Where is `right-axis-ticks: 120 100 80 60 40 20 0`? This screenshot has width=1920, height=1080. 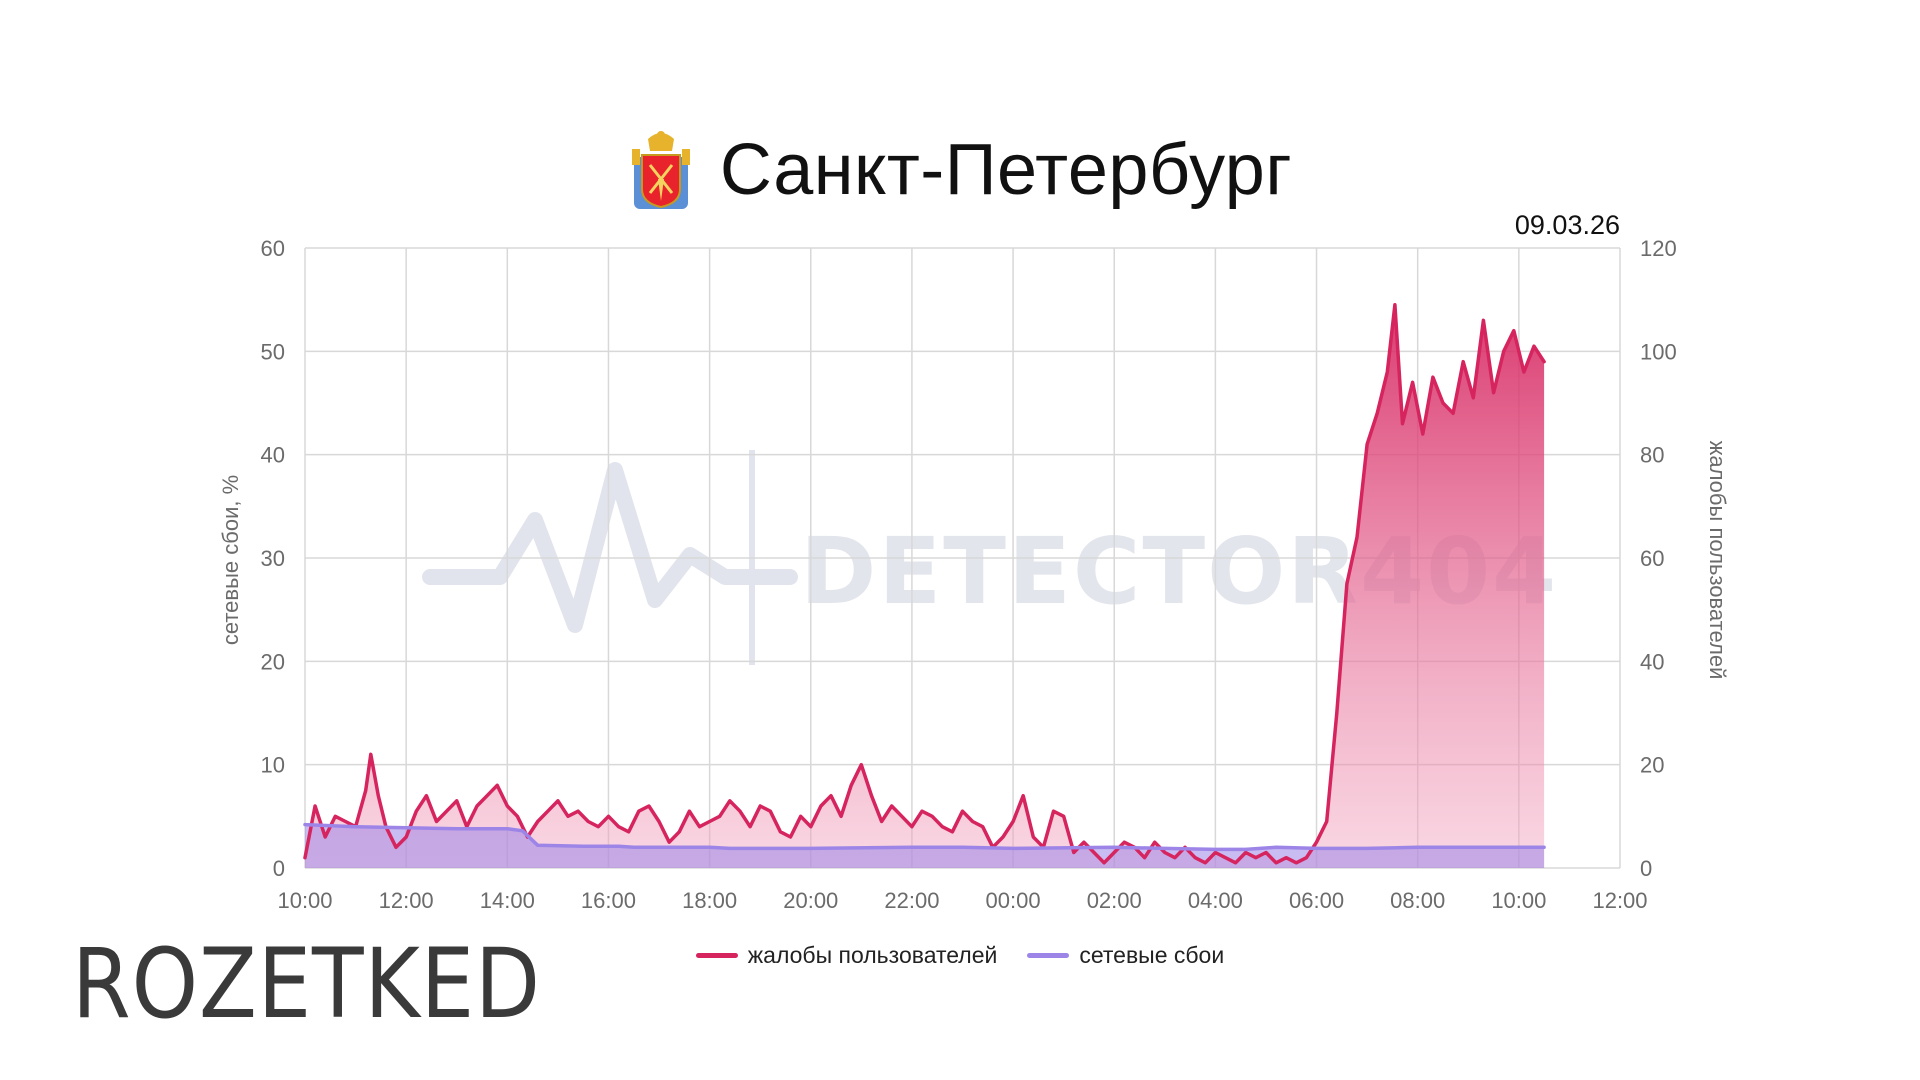
right-axis-ticks: 120 100 80 60 40 20 0 is located at coordinates (1658, 558).